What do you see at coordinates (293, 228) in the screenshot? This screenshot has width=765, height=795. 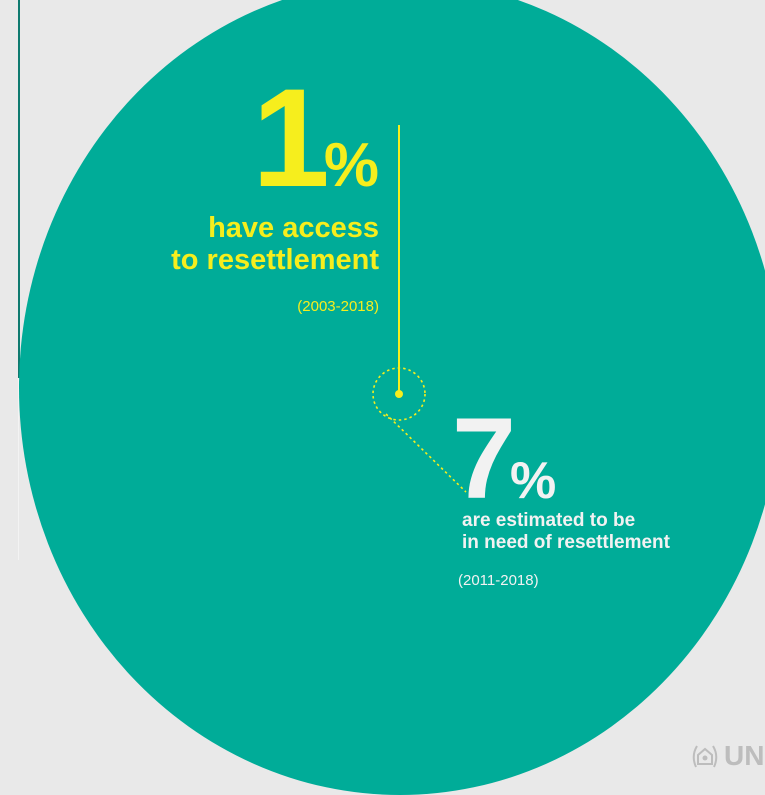 I see `access-label-line1: have access` at bounding box center [293, 228].